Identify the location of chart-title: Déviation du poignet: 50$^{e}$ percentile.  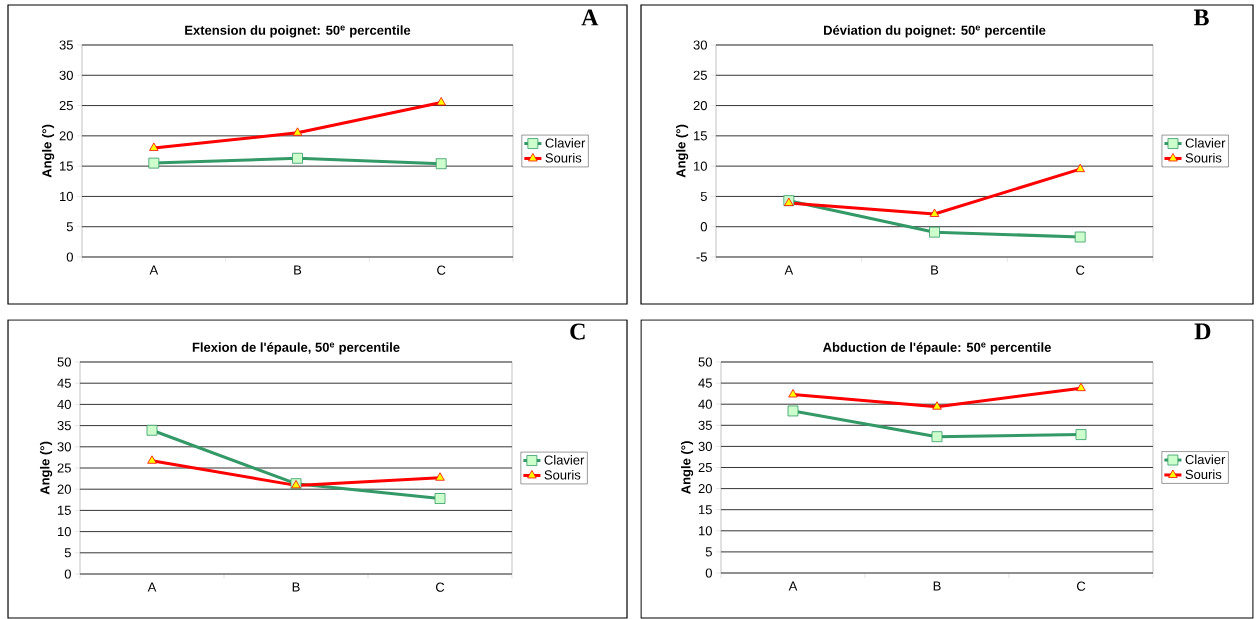
(935, 31).